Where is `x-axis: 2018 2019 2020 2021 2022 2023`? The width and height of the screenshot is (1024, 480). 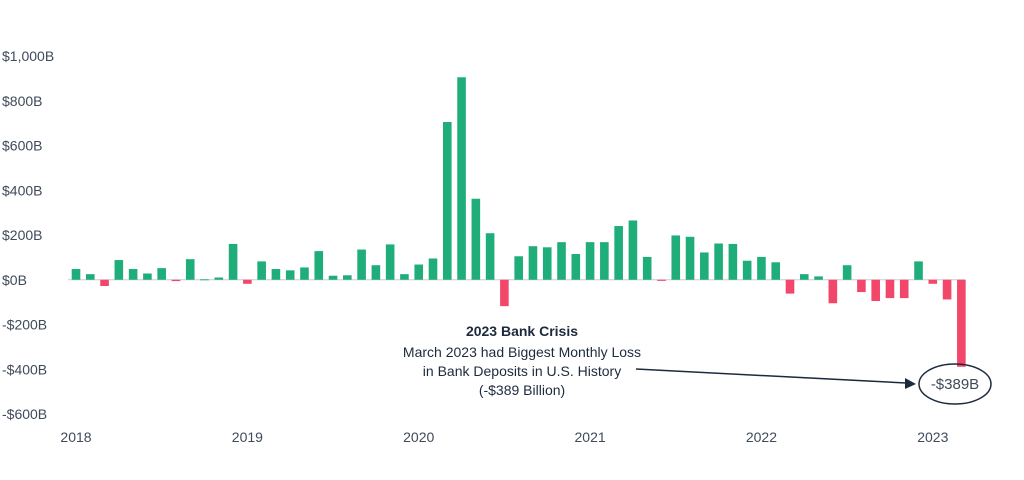
x-axis: 2018 2019 2020 2021 2022 2023 is located at coordinates (504, 437).